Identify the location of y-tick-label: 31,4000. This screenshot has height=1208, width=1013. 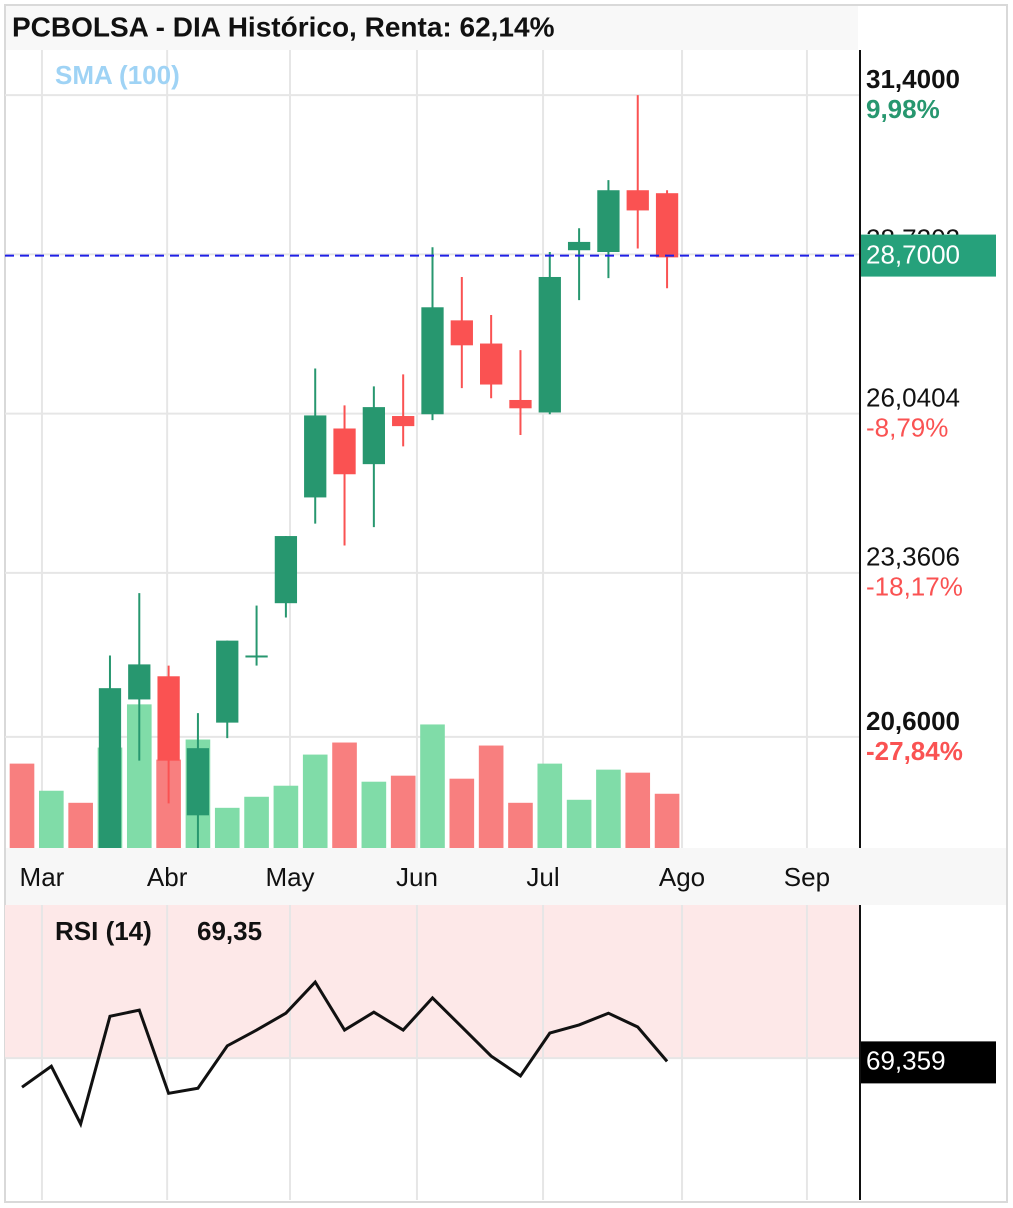
(913, 79).